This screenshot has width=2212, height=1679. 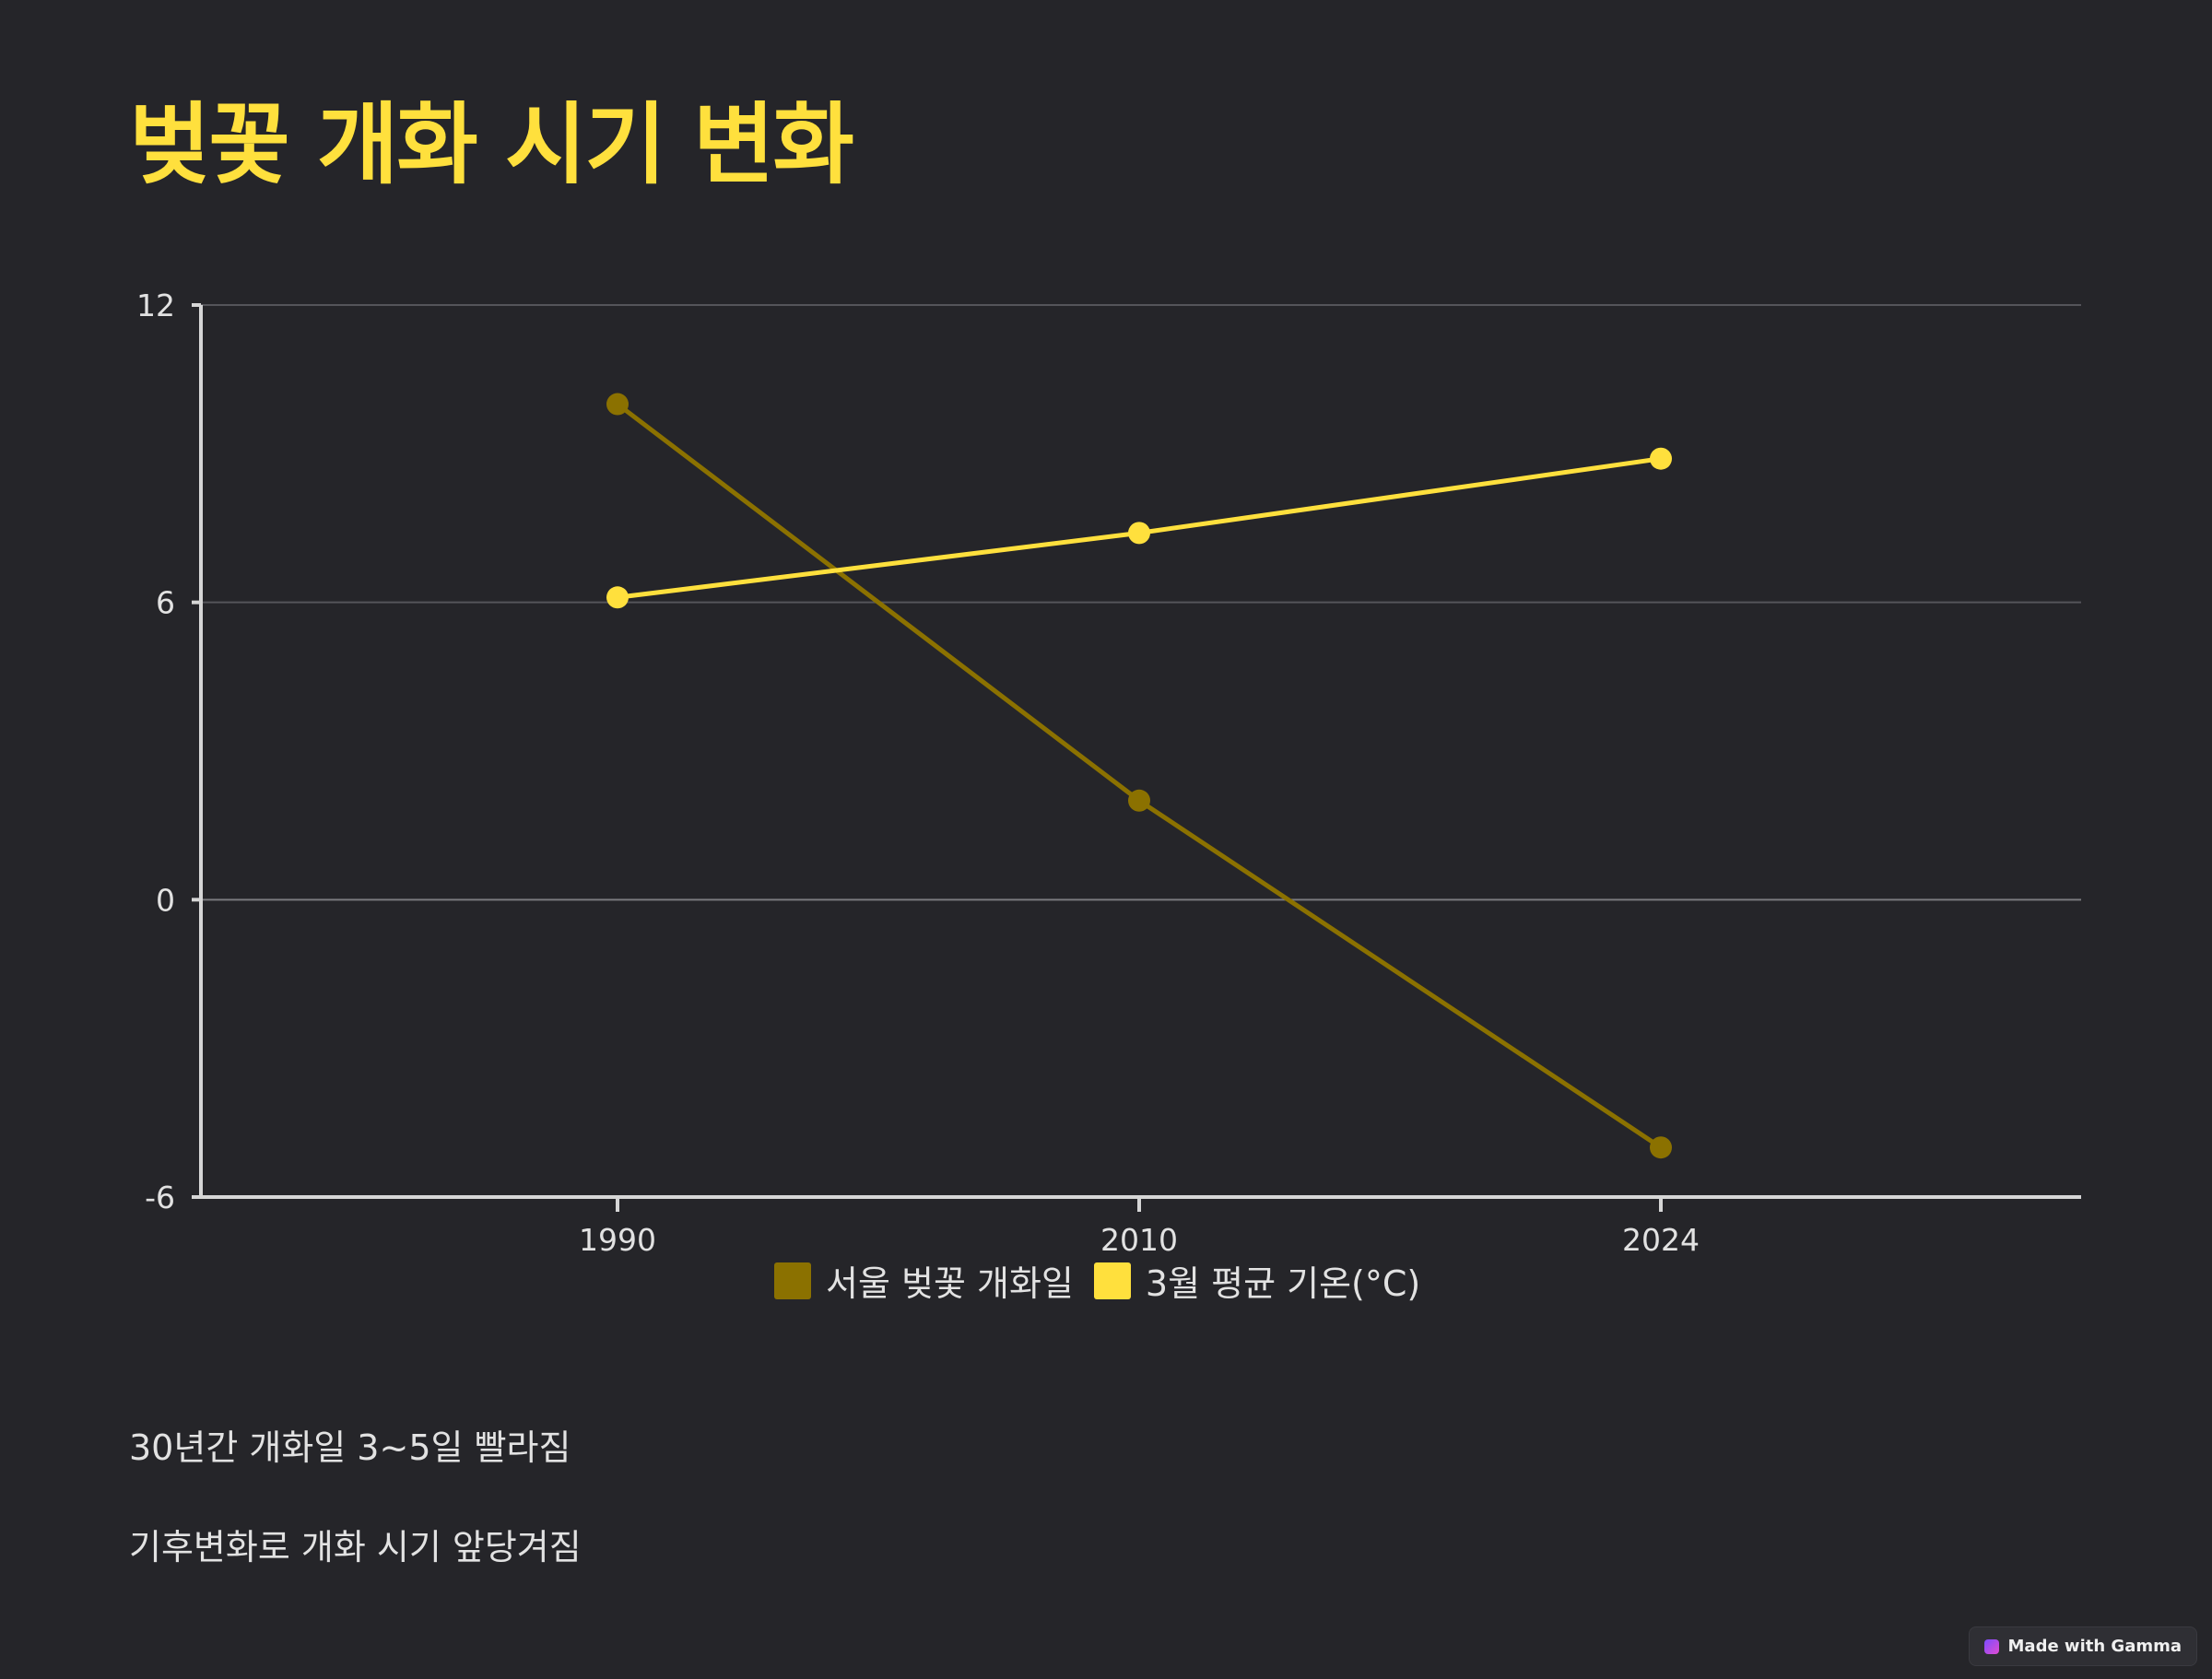 What do you see at coordinates (1283, 1283) in the screenshot?
I see `legend-label-march-temp: 3월 평균 기온(°C)` at bounding box center [1283, 1283].